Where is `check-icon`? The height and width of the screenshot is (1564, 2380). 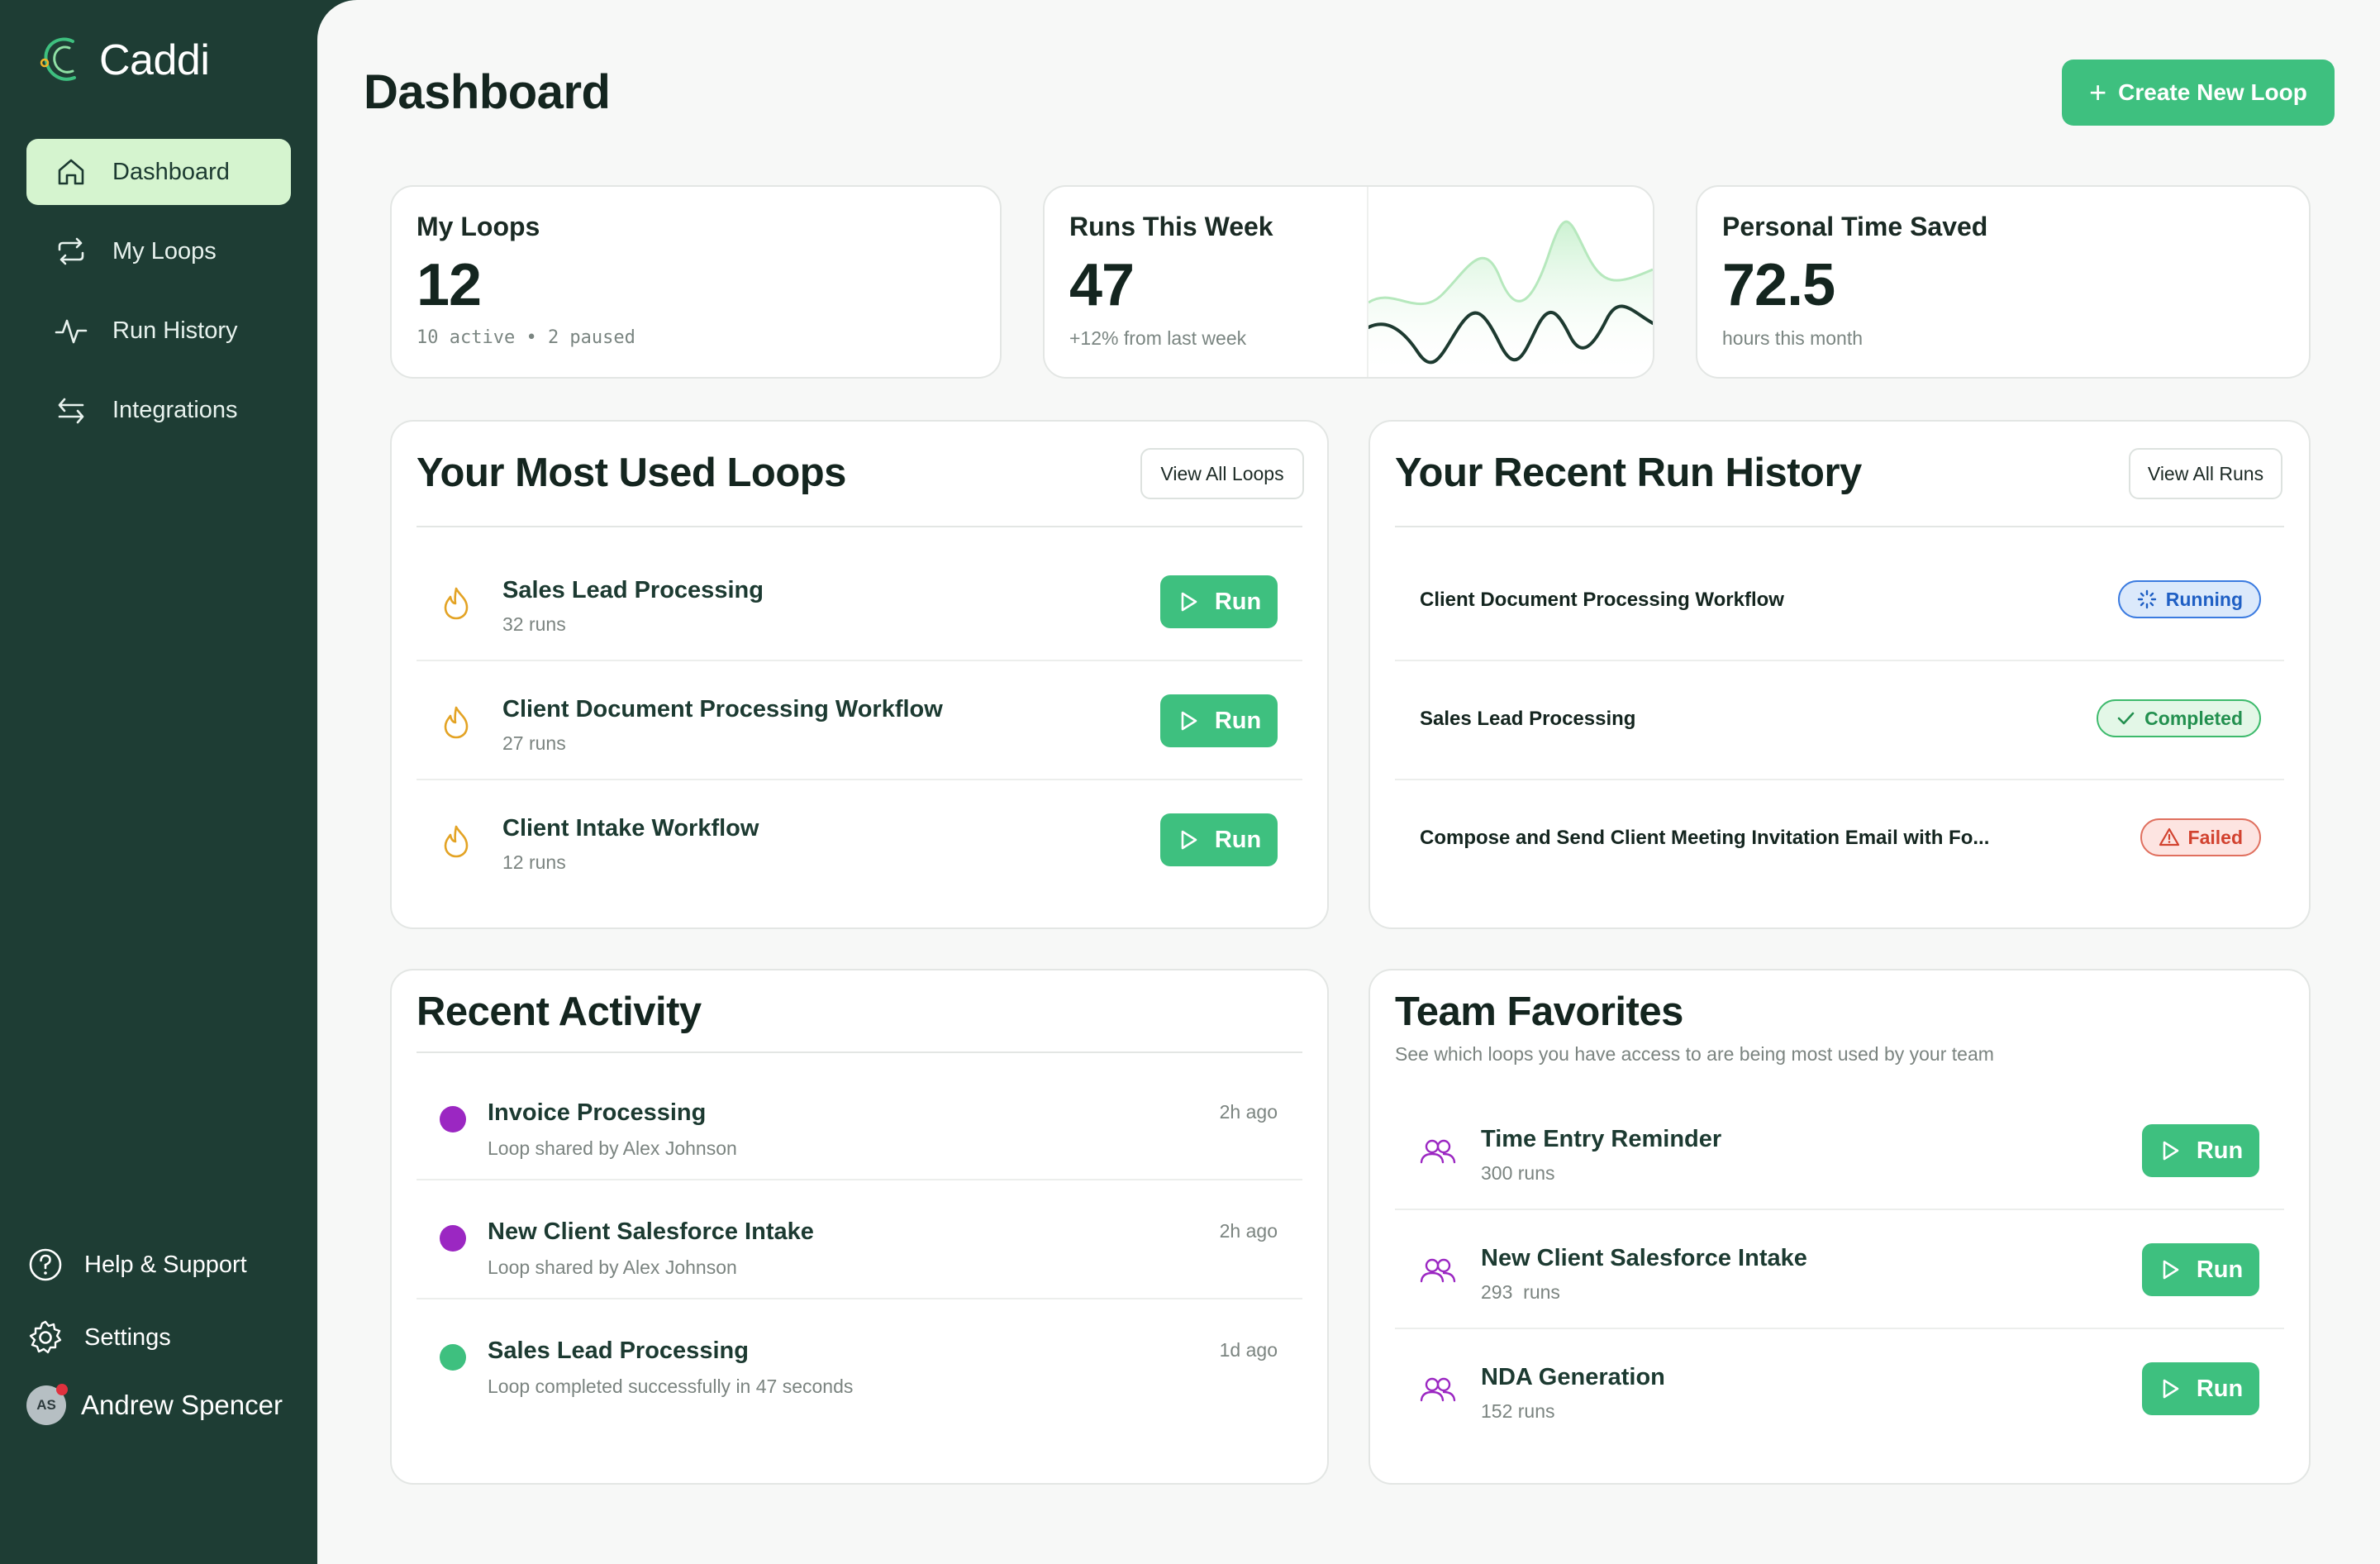
check-icon is located at coordinates (2126, 718).